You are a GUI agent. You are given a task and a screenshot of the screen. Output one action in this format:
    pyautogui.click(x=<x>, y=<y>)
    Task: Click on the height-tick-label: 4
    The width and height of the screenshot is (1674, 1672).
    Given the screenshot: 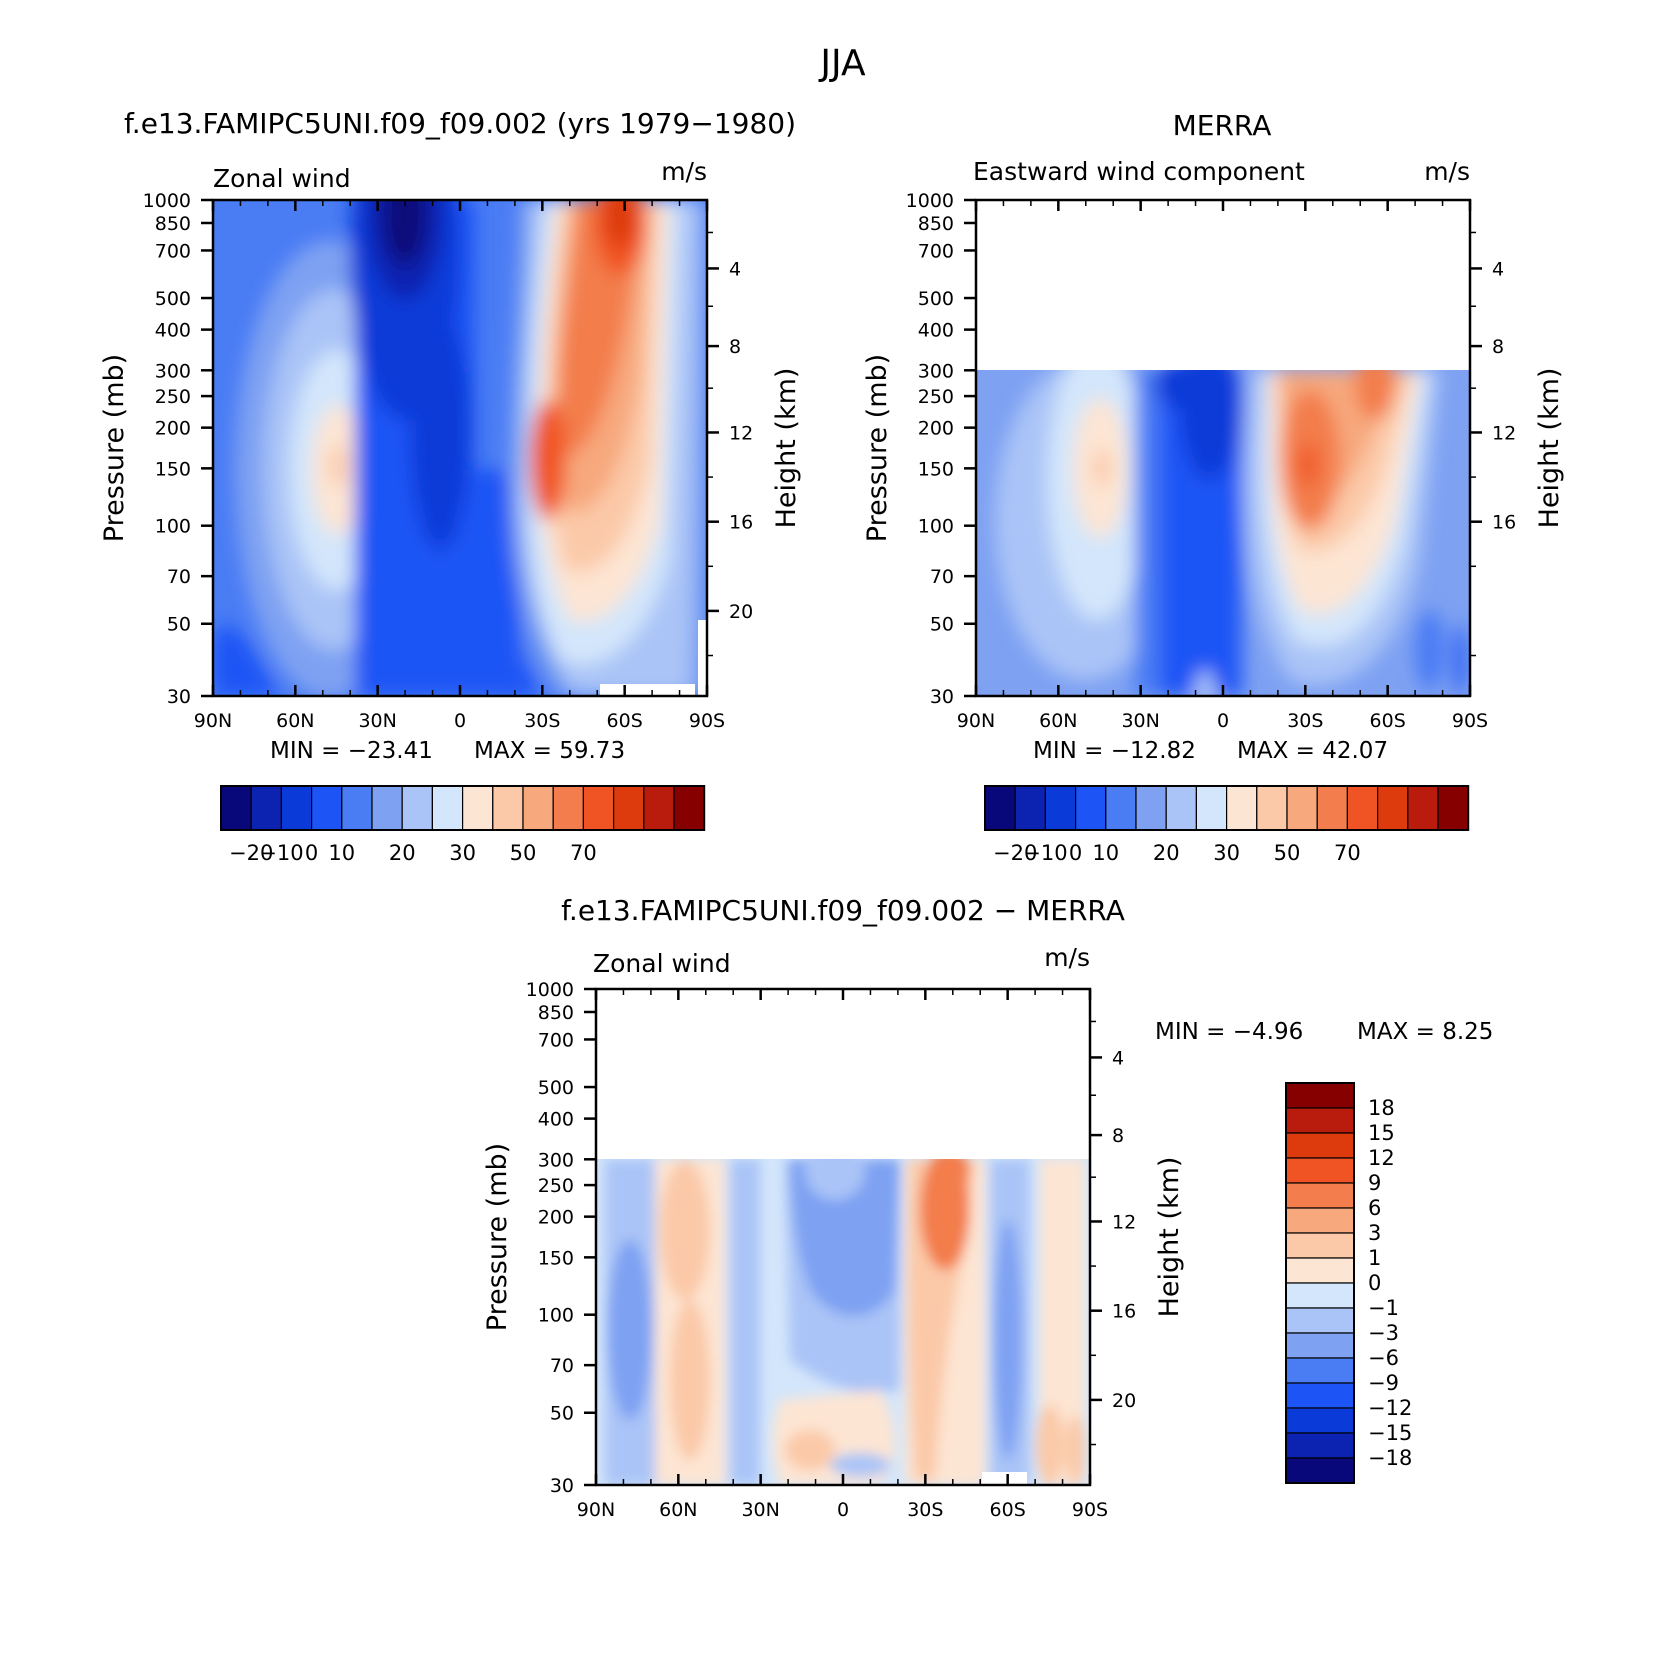 What is the action you would take?
    pyautogui.click(x=735, y=269)
    